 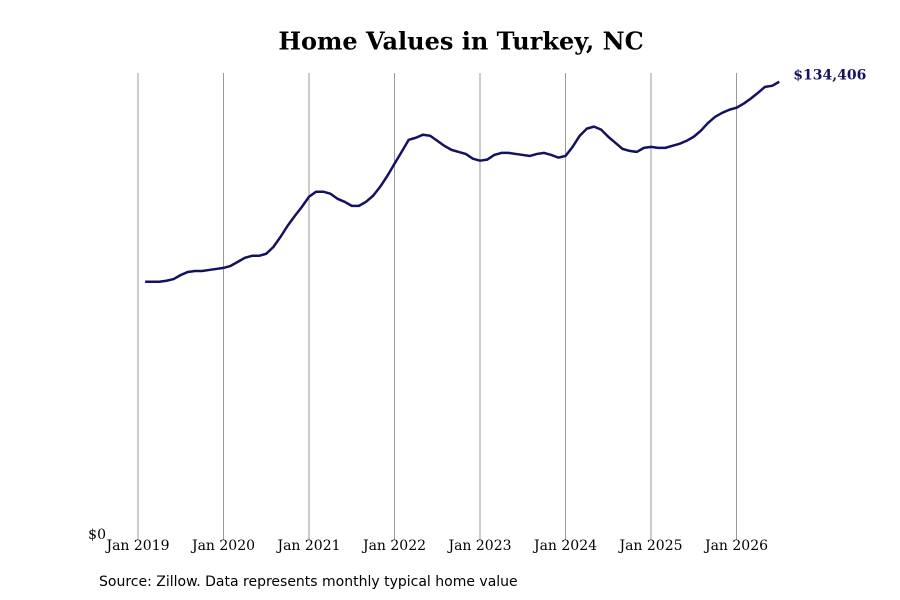 I want to click on x-tick-label: Jan 2019, so click(x=136, y=546).